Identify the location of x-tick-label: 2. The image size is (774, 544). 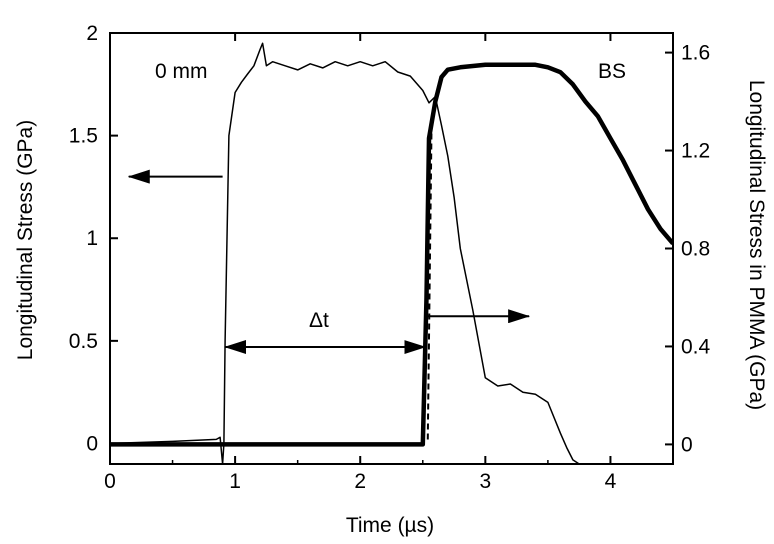
(360, 481).